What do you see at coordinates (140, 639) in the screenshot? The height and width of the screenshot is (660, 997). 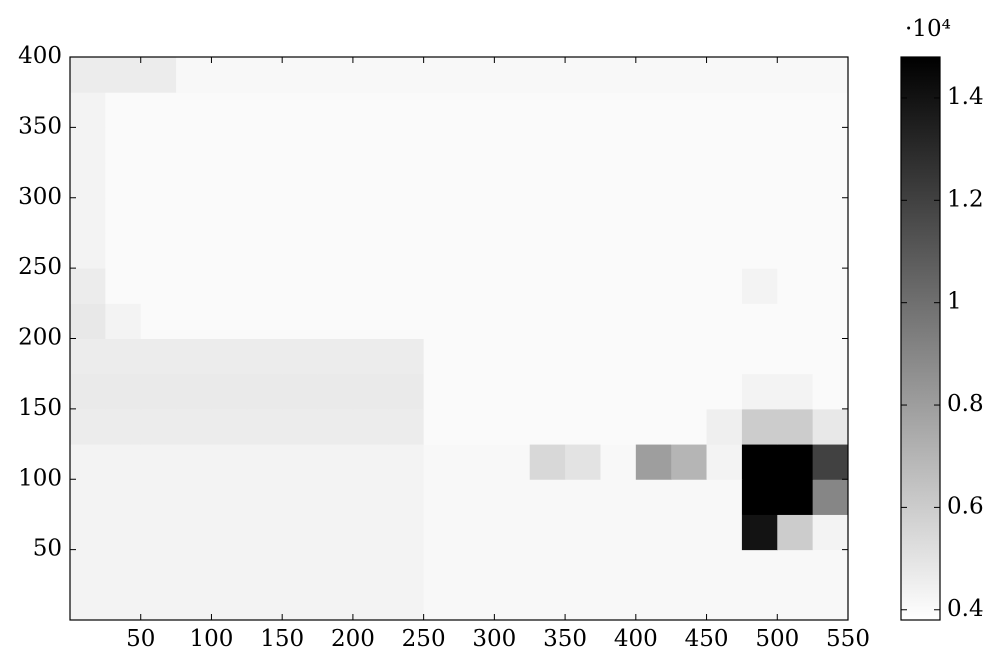 I see `x-tick-label: 50` at bounding box center [140, 639].